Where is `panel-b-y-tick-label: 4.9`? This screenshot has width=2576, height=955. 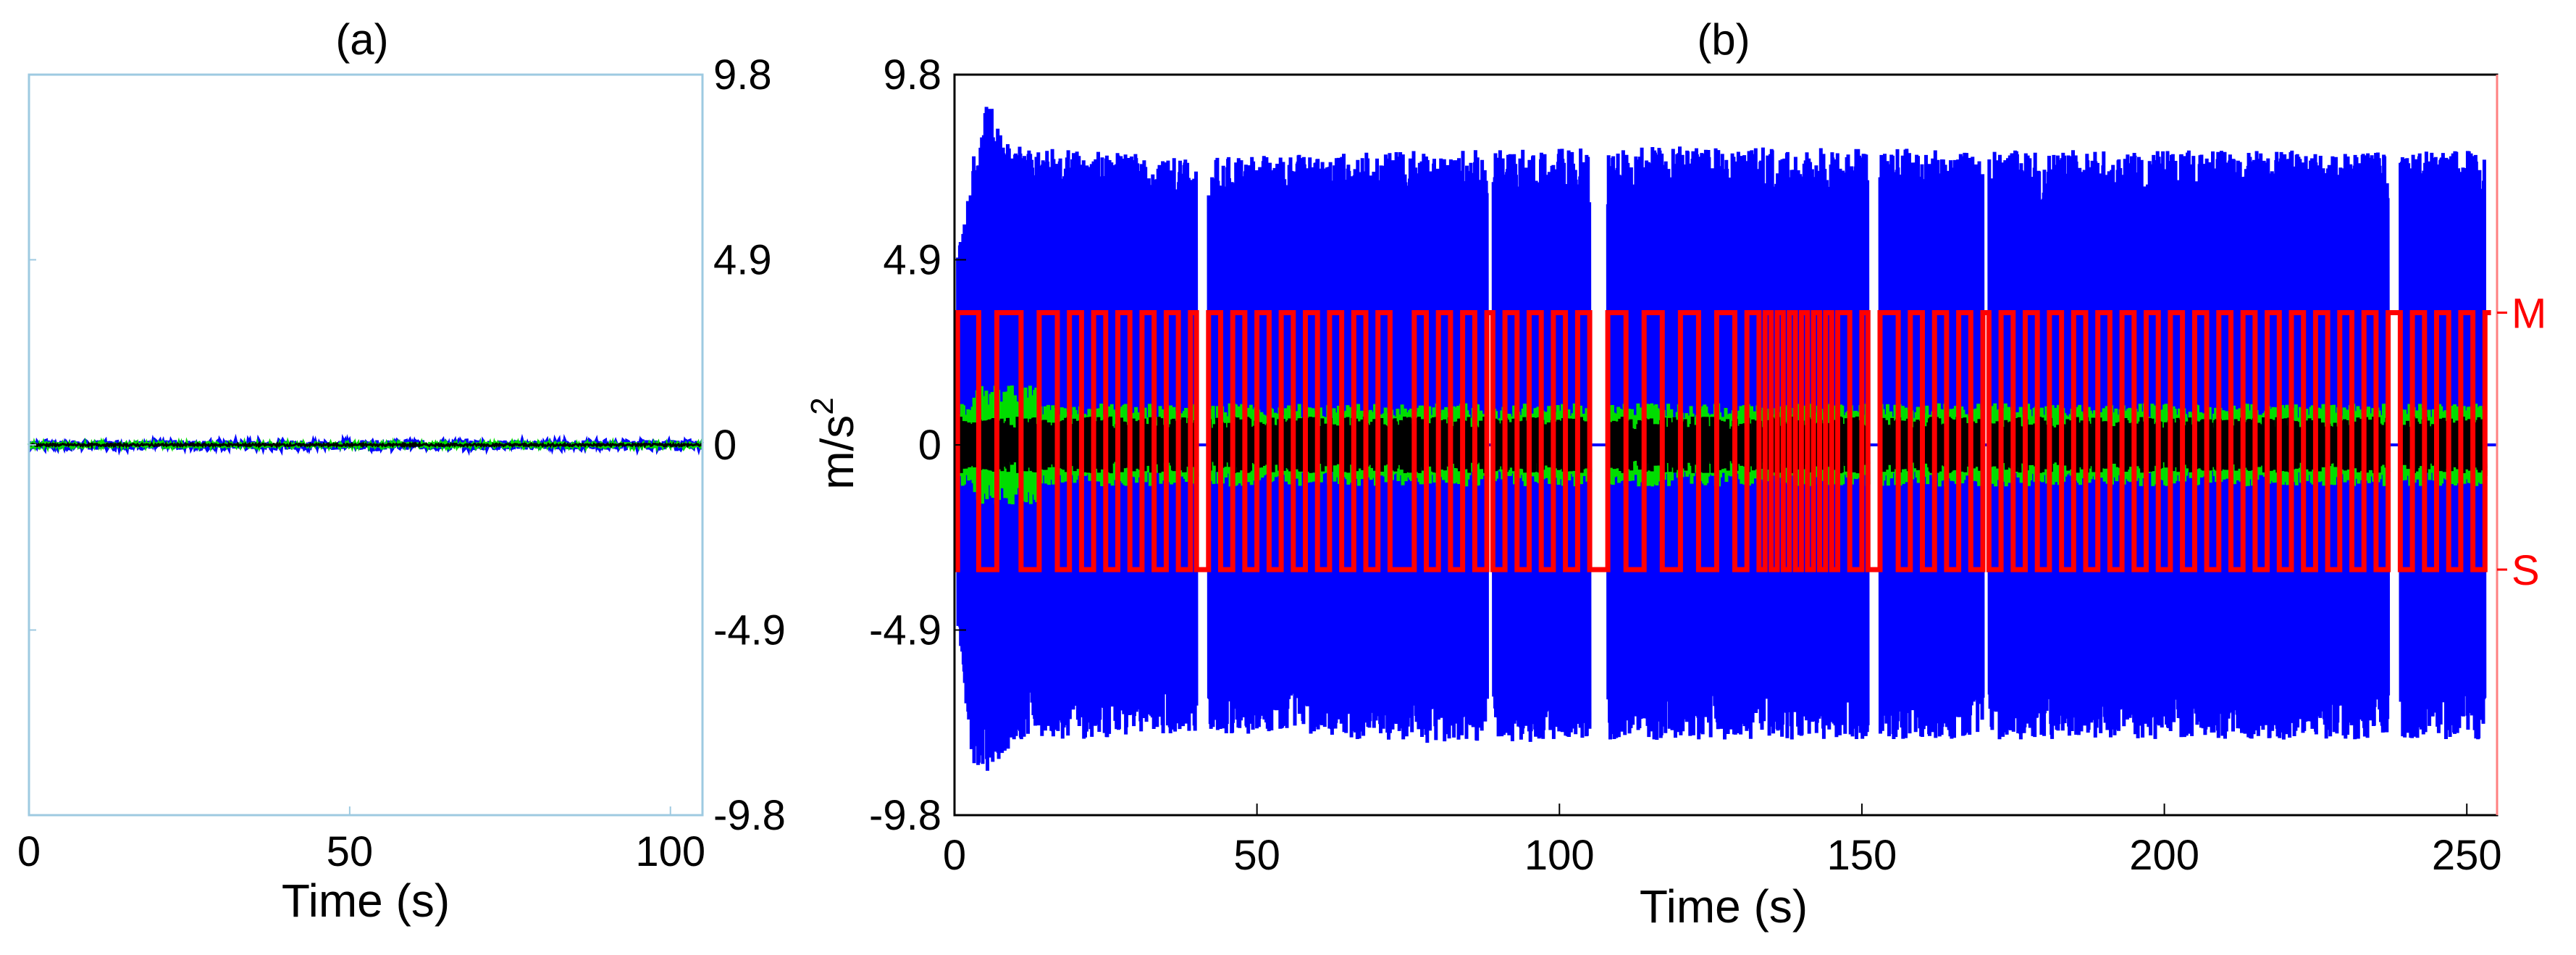 panel-b-y-tick-label: 4.9 is located at coordinates (912, 260).